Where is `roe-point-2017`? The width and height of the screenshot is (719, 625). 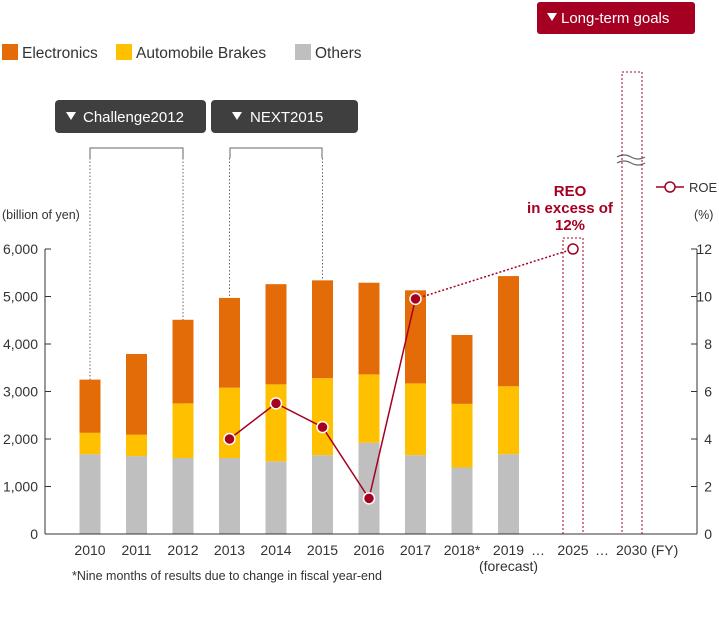 roe-point-2017 is located at coordinates (415, 299).